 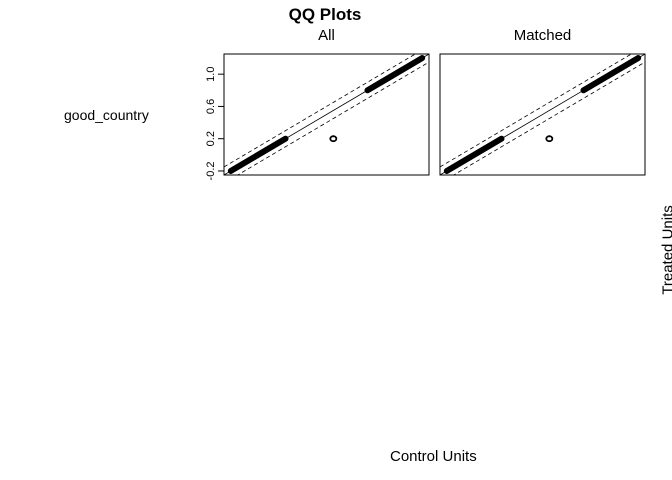 What do you see at coordinates (211, 170) in the screenshot?
I see `y-tick-label: -0.2` at bounding box center [211, 170].